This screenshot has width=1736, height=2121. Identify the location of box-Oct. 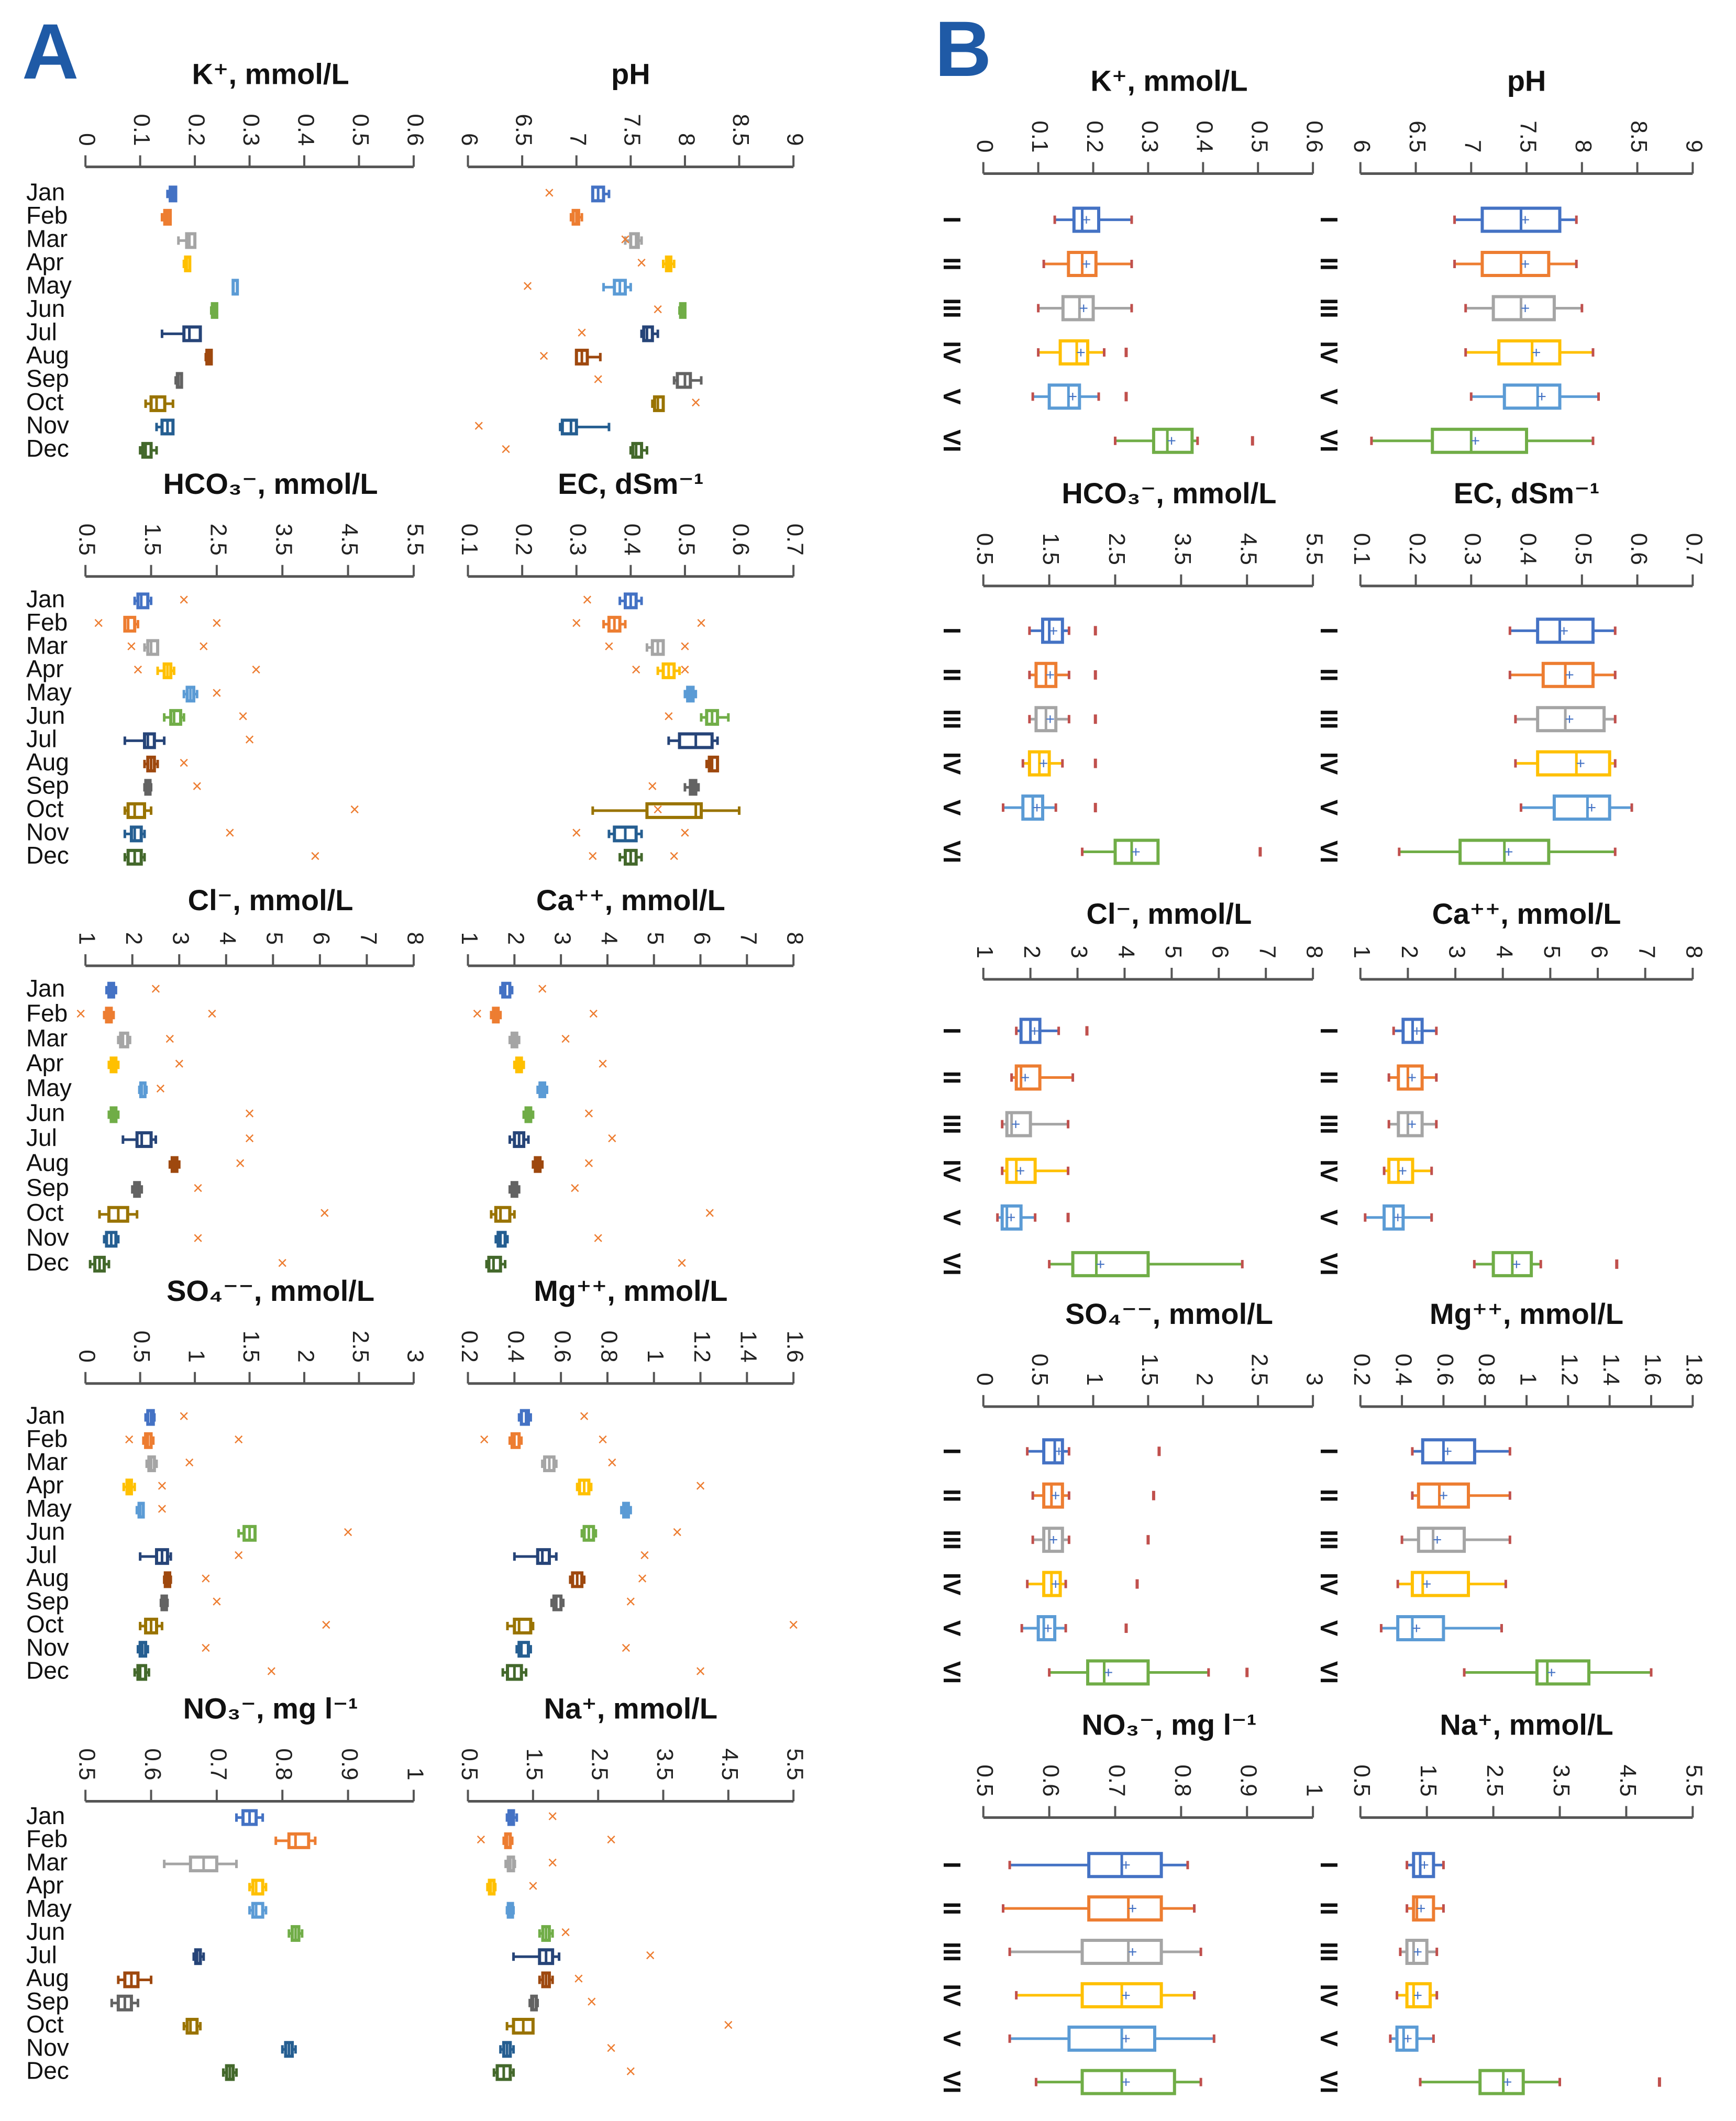
(159, 403).